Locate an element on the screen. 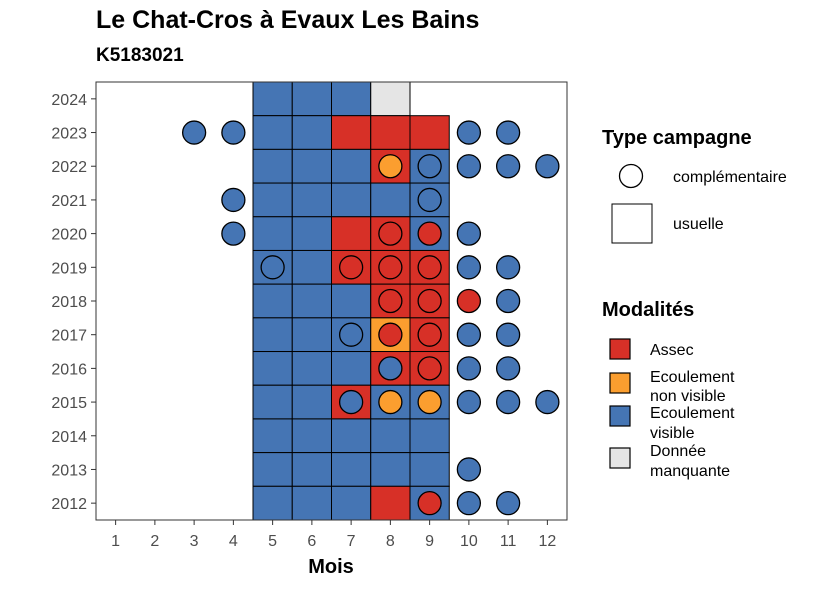 This screenshot has width=826, height=590. x-tick-label: 11 is located at coordinates (508, 541).